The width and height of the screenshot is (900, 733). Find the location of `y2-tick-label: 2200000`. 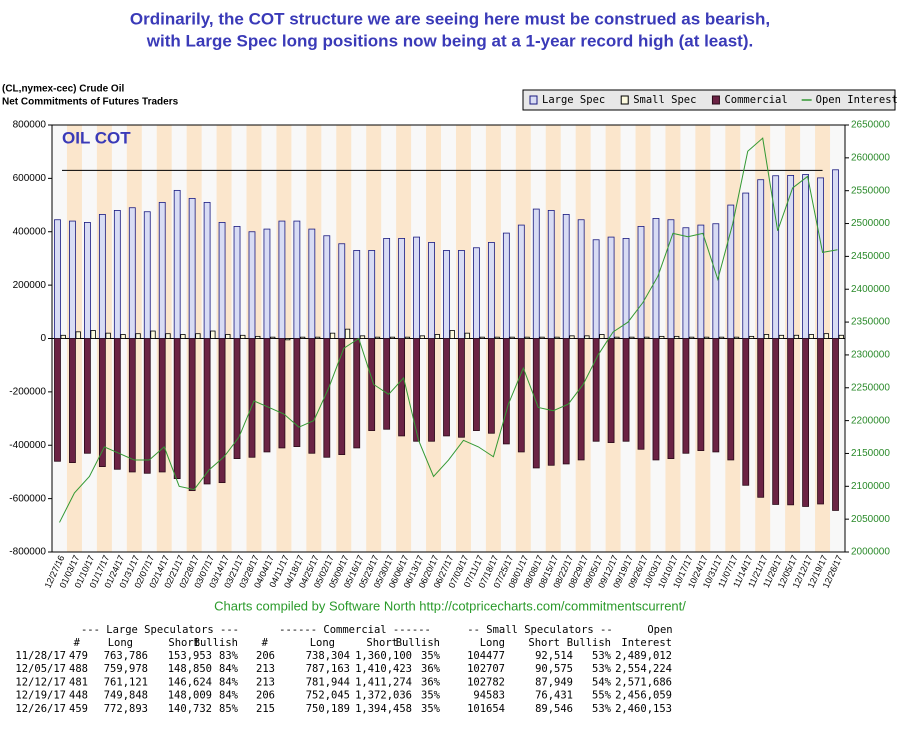

y2-tick-label: 2200000 is located at coordinates (870, 420).